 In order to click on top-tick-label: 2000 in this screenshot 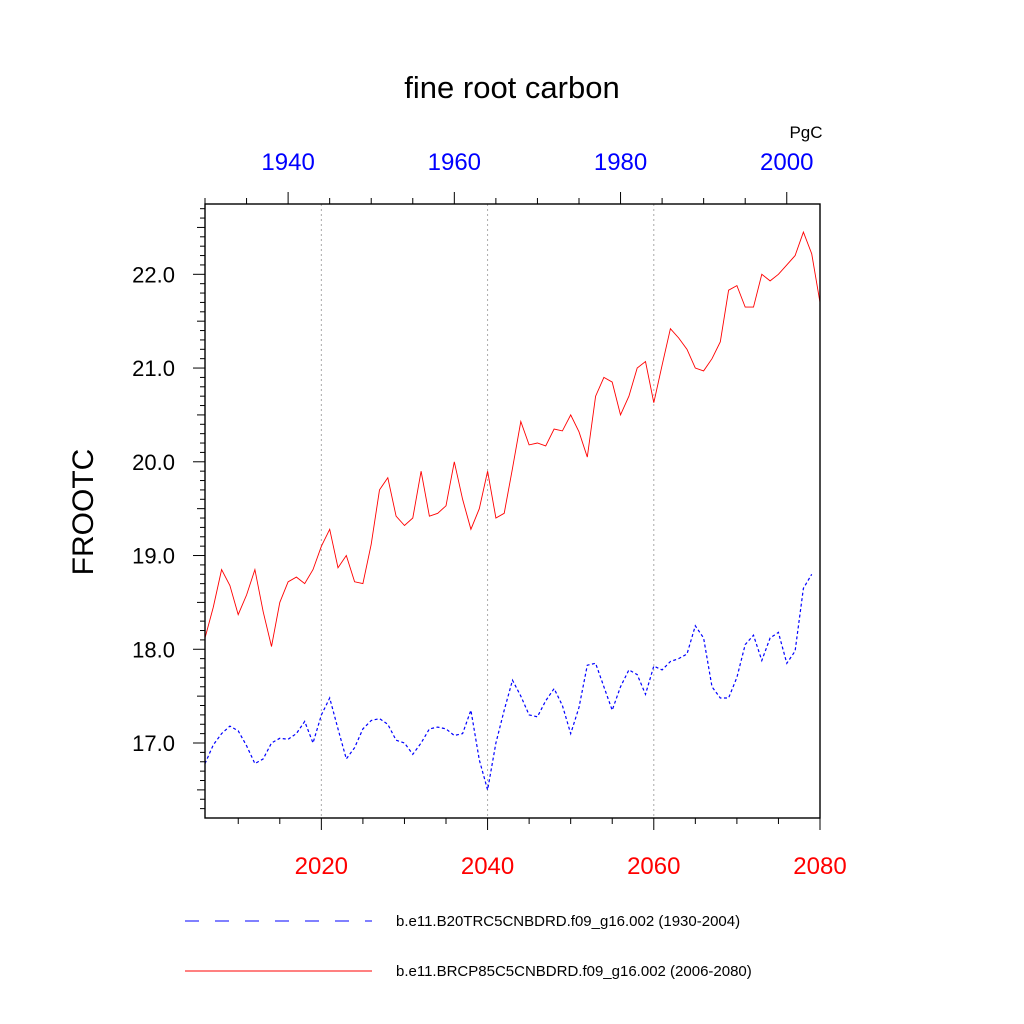, I will do `click(786, 162)`.